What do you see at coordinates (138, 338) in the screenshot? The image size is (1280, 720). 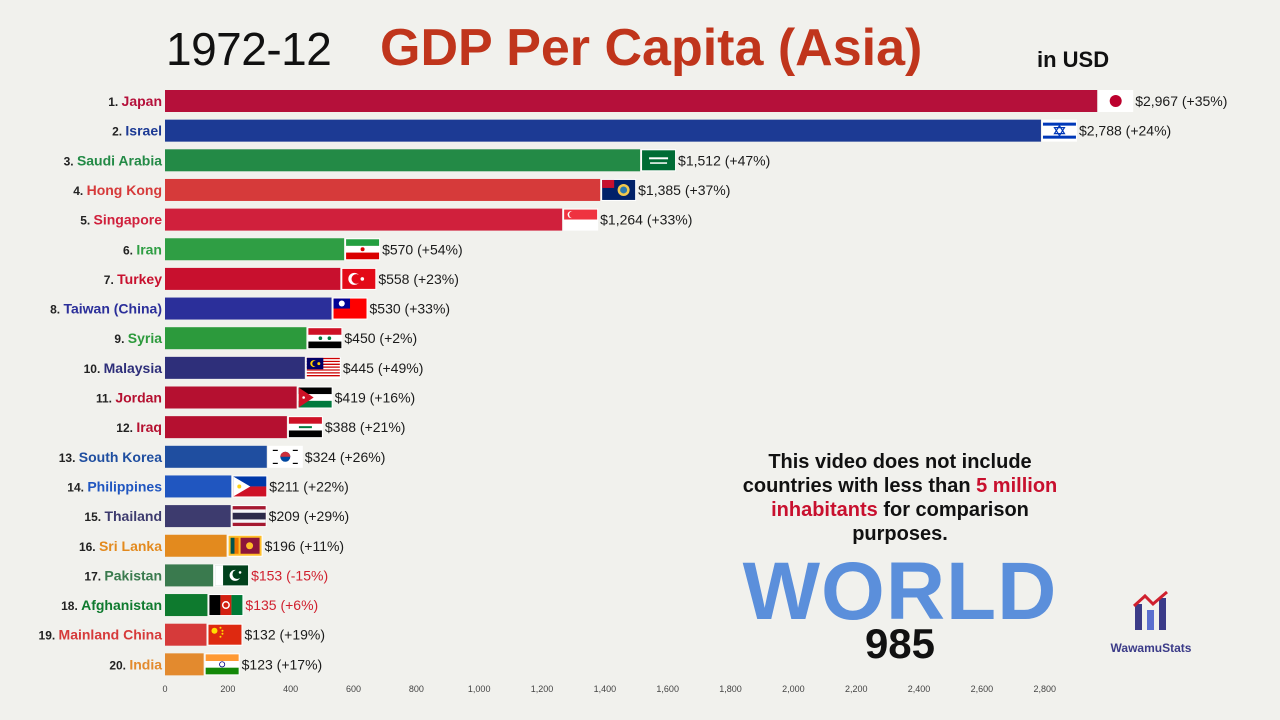 I see `country-label: 9. Syria` at bounding box center [138, 338].